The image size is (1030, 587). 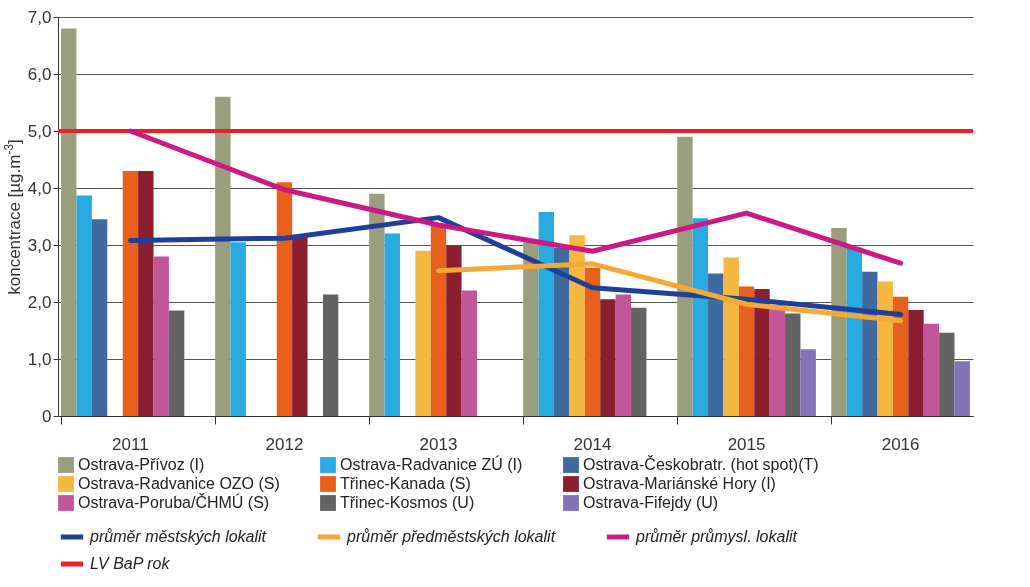 I want to click on legend-label: LV BaP rok, so click(x=130, y=563).